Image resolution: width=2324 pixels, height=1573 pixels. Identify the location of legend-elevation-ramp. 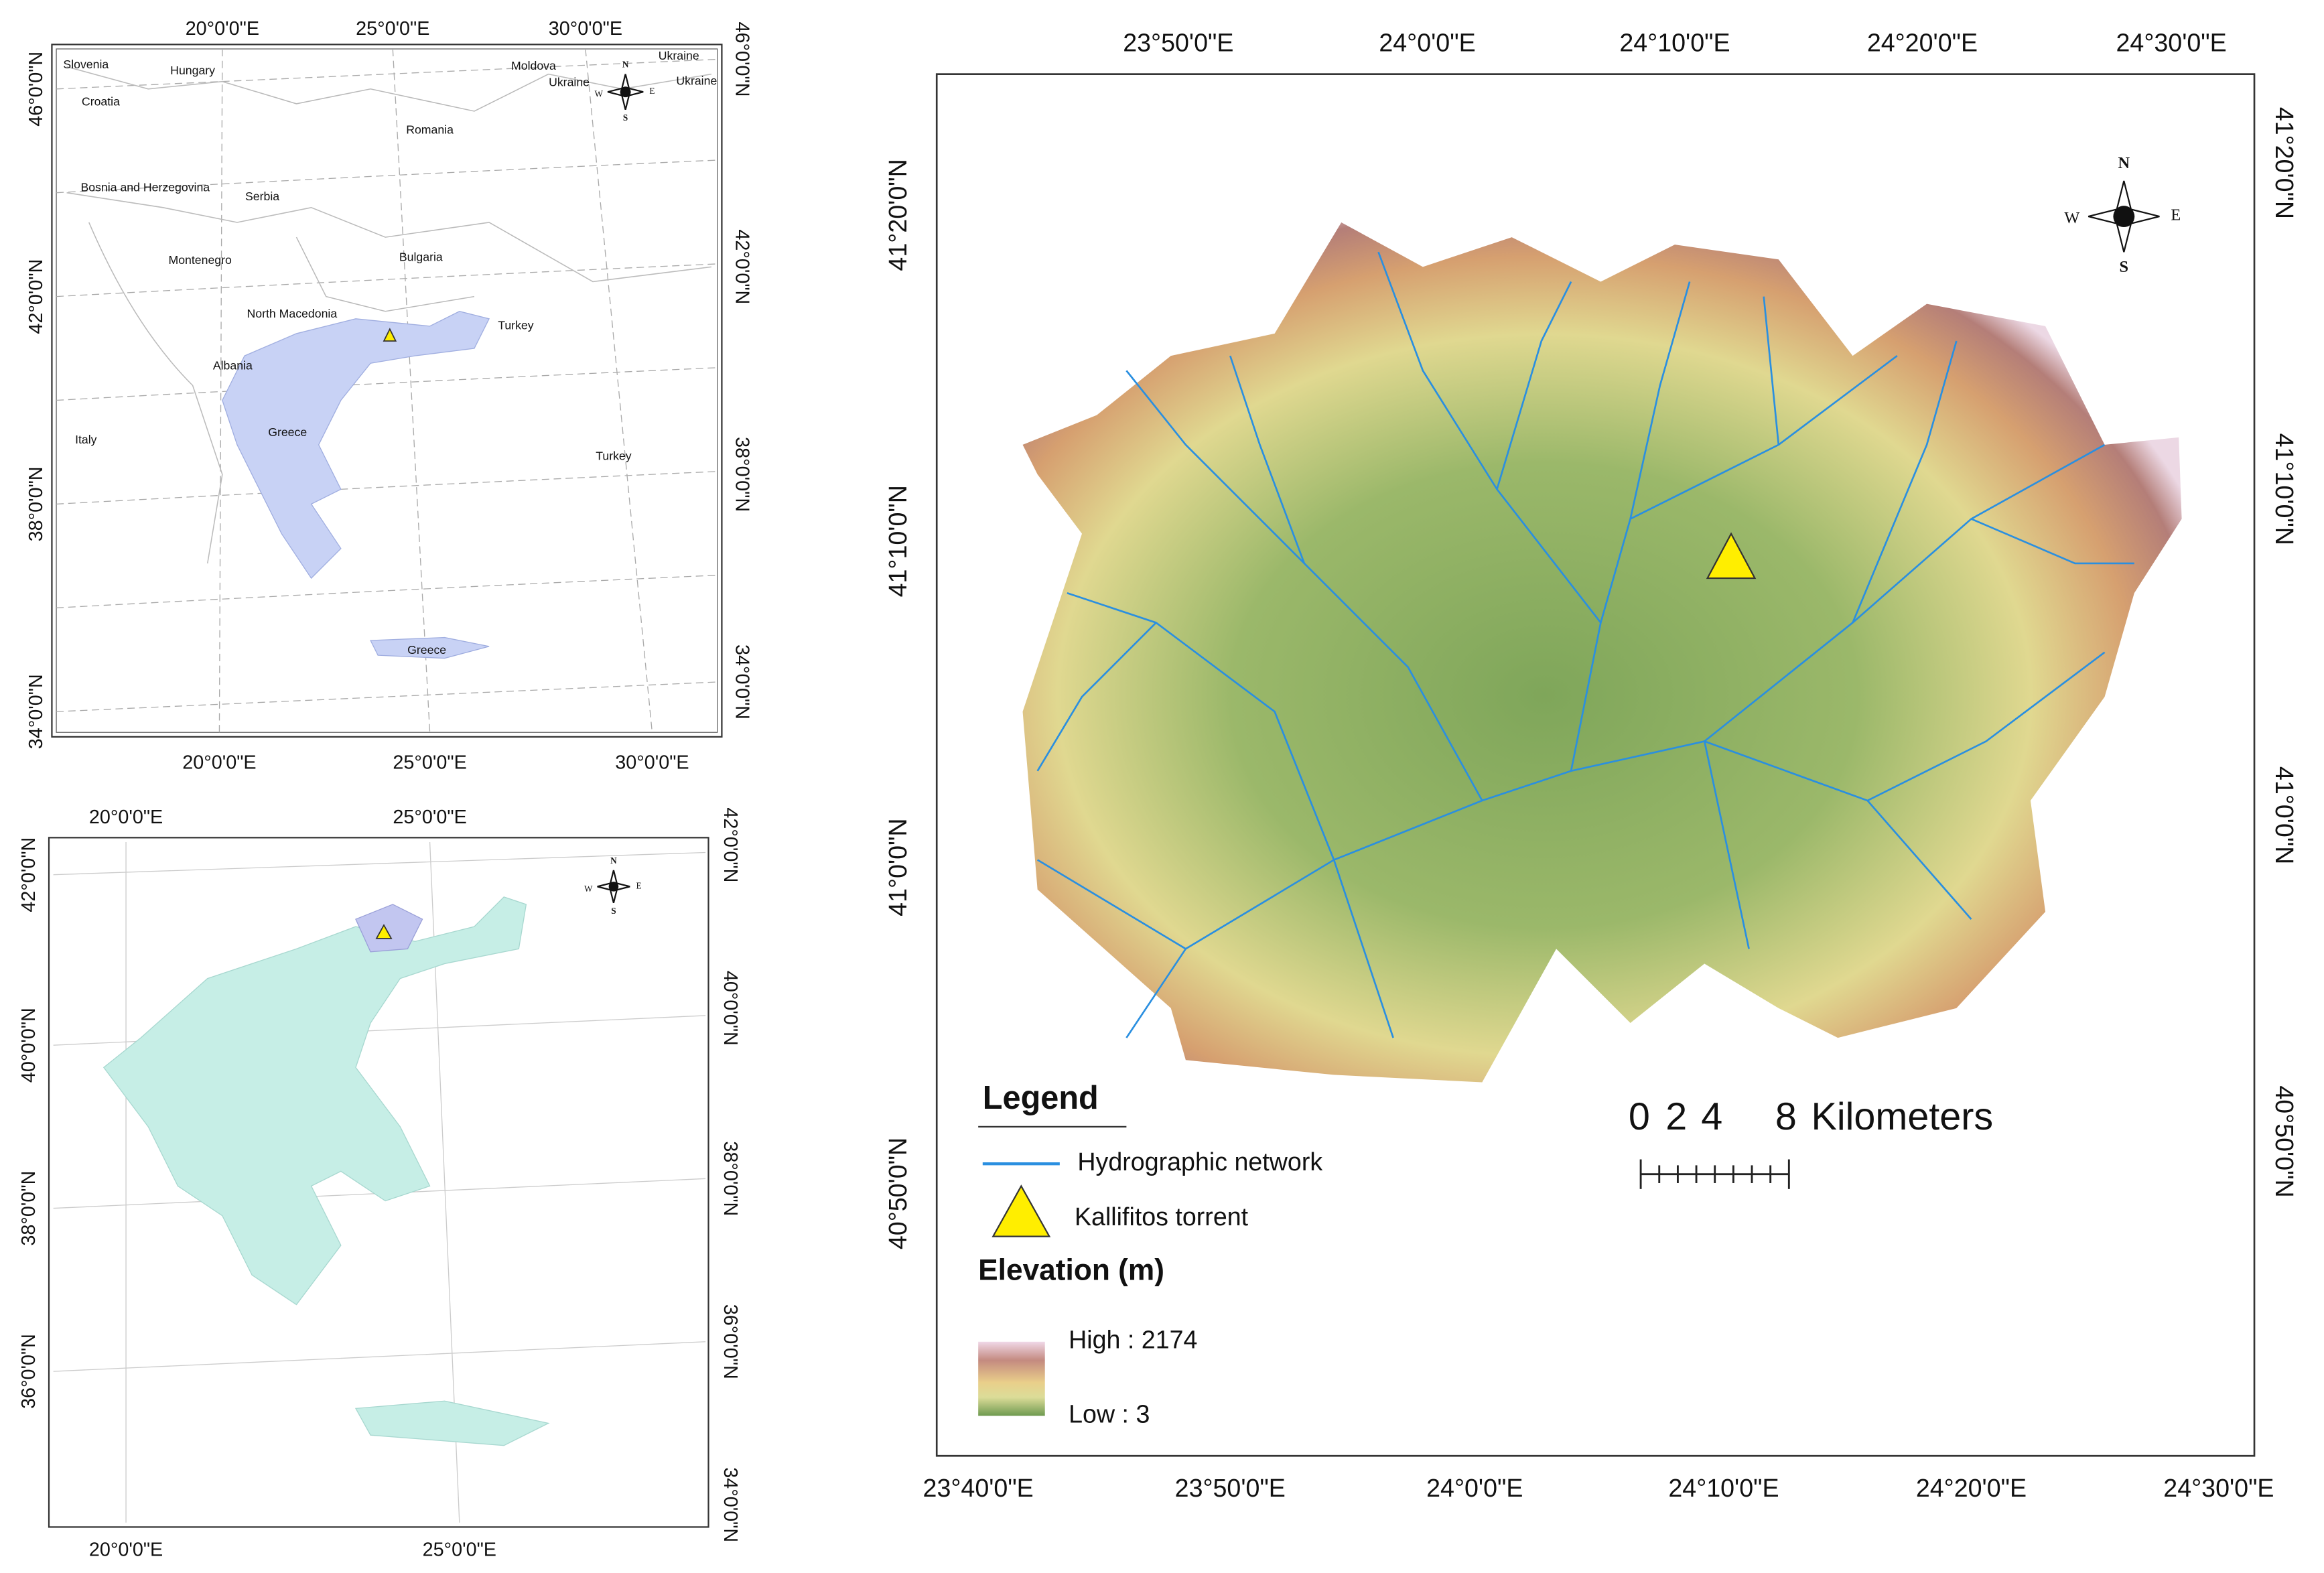
(1011, 1379).